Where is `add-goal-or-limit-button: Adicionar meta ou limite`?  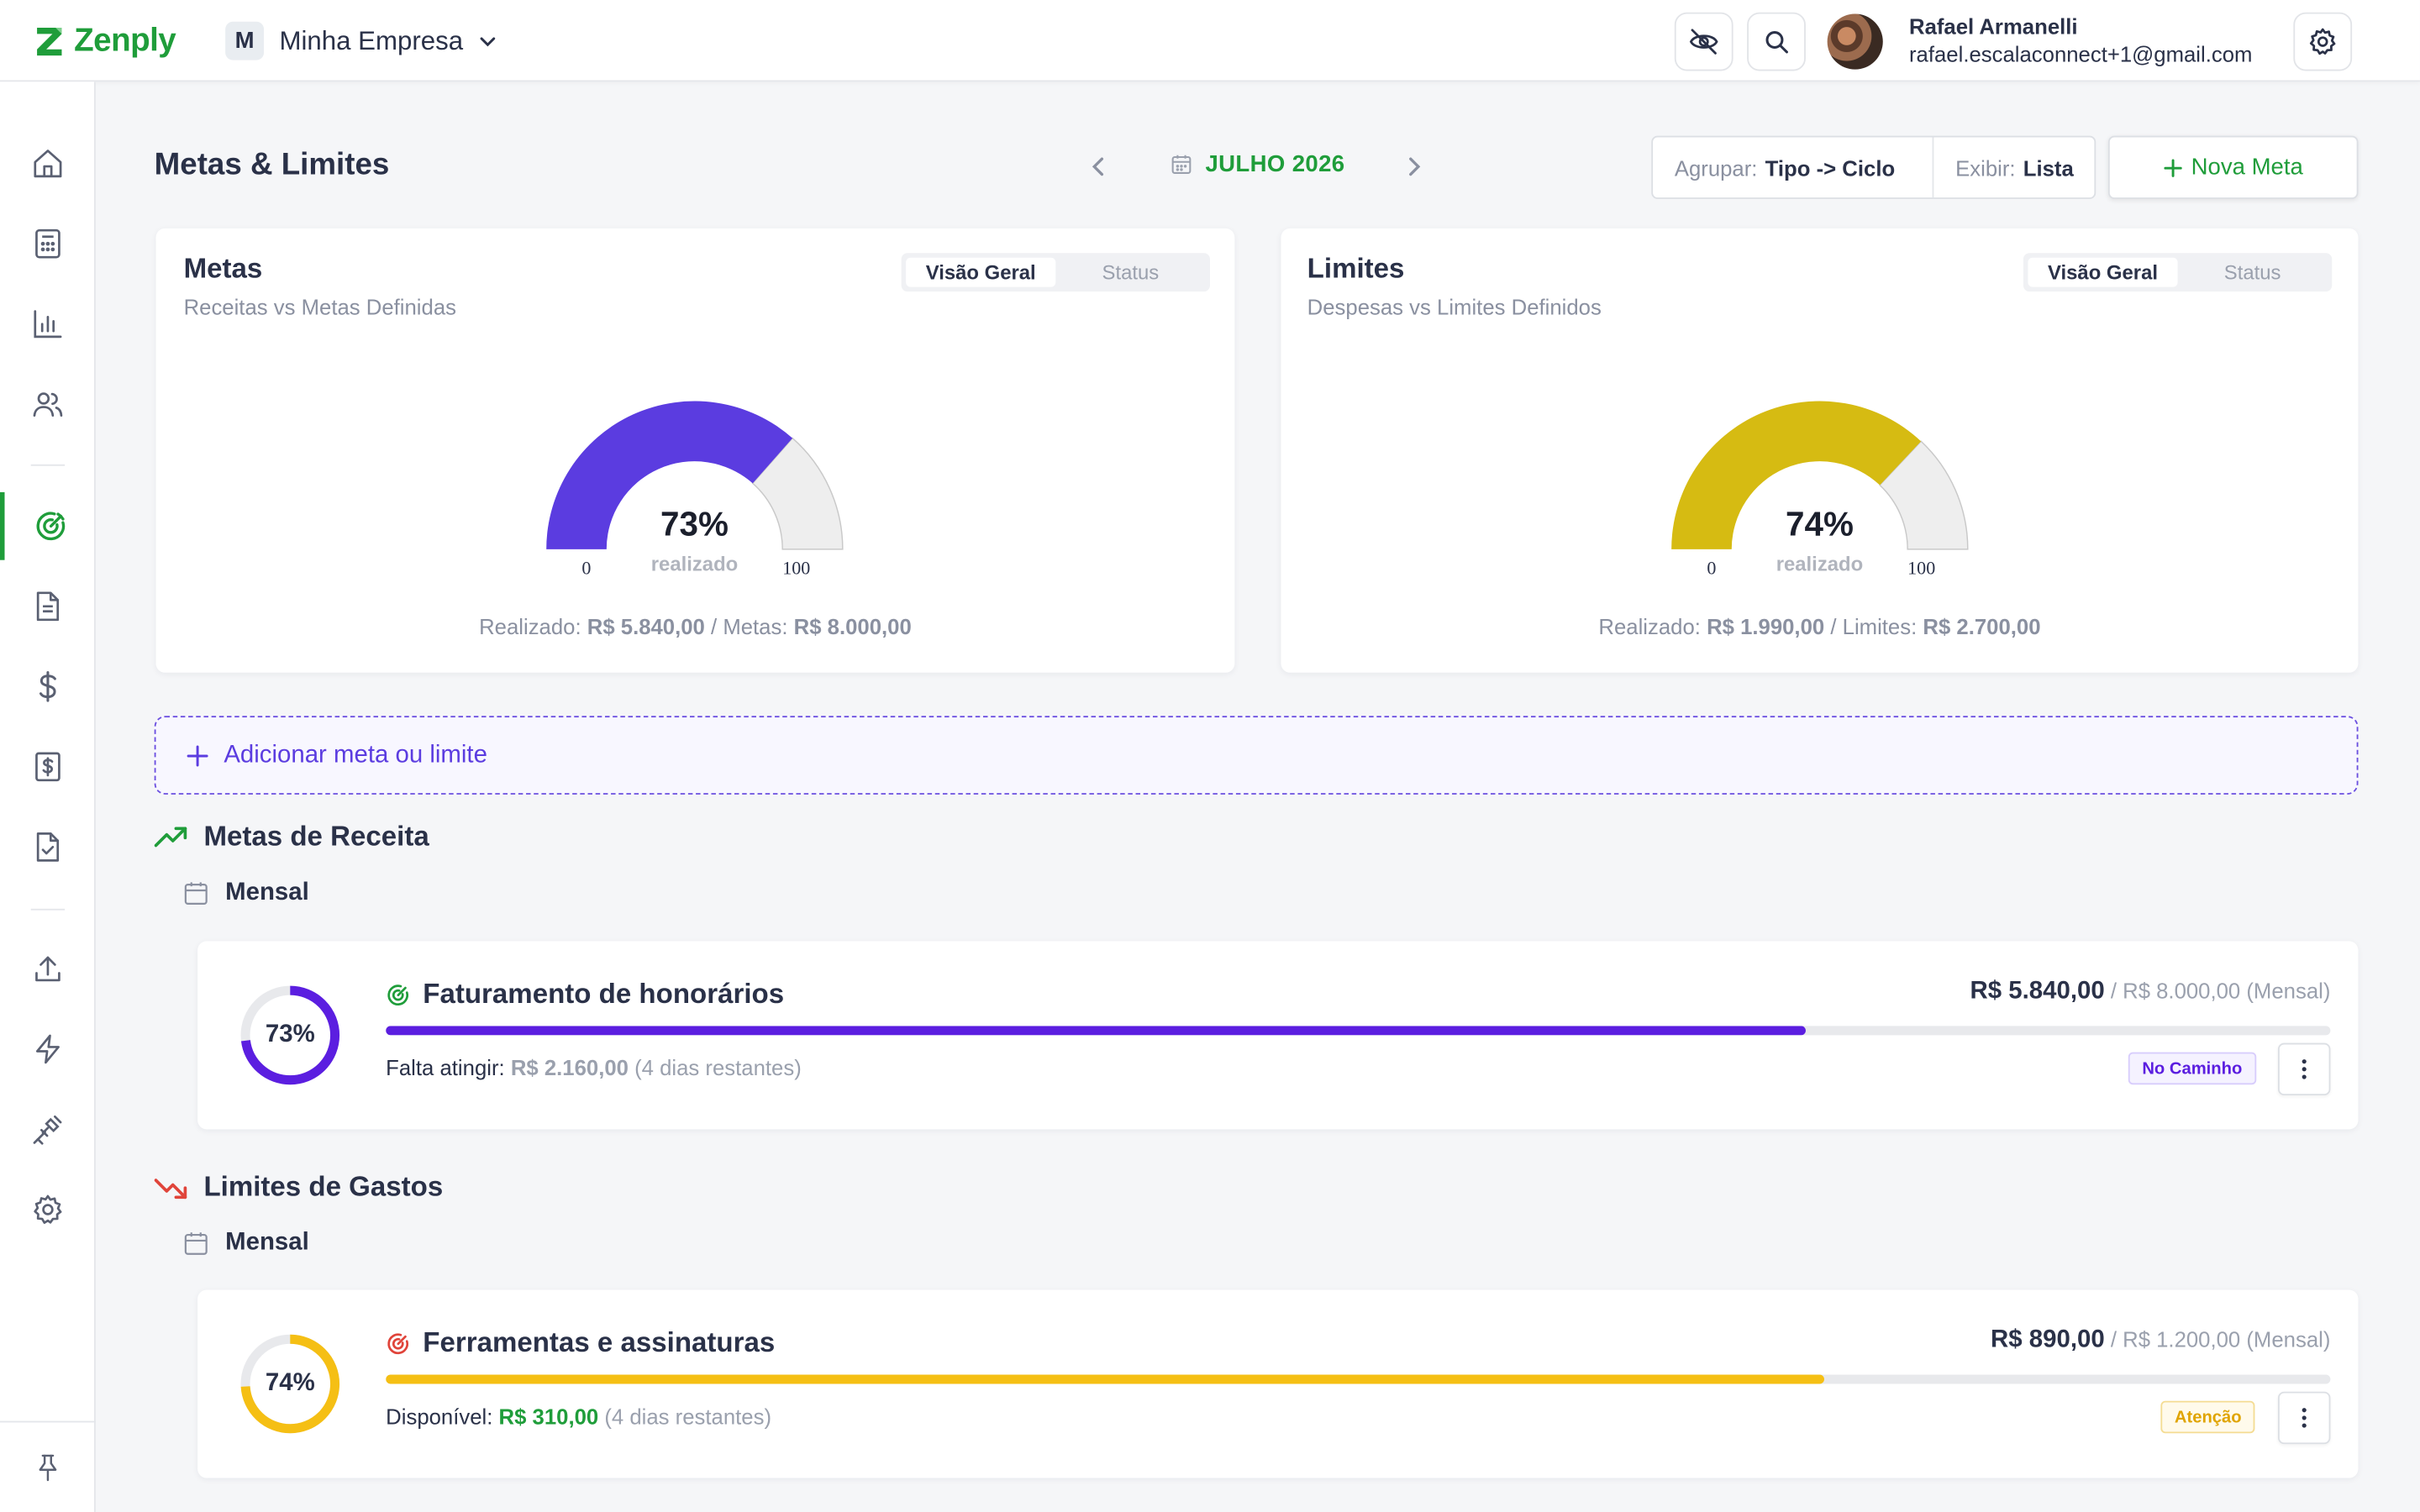
add-goal-or-limit-button: Adicionar meta ou limite is located at coordinates (1256, 755).